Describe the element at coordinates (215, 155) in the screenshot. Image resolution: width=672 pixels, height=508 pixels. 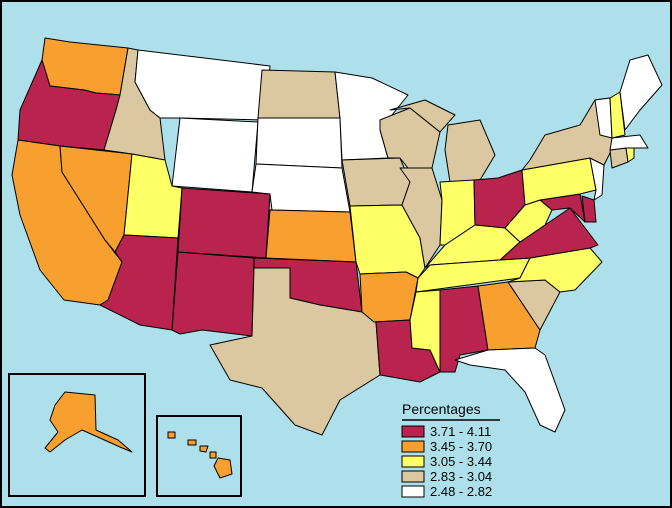
I see `state-wyoming` at that location.